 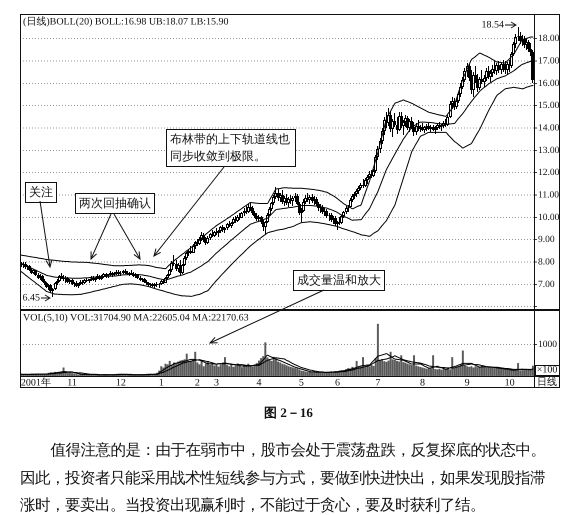 I want to click on caption: 图 2－16, so click(x=288, y=413).